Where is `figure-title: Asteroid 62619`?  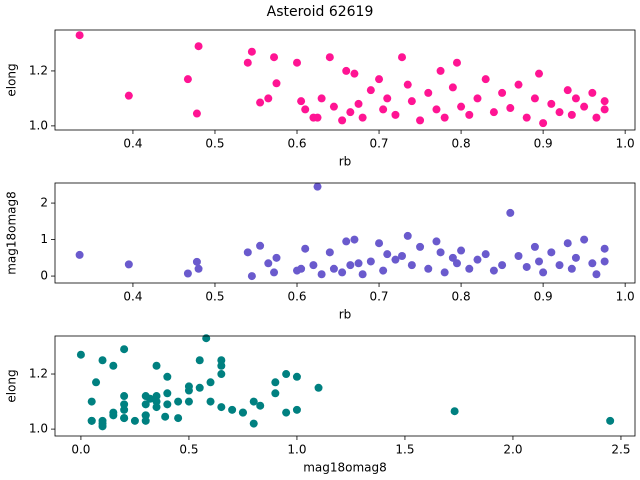
figure-title: Asteroid 62619 is located at coordinates (320, 12).